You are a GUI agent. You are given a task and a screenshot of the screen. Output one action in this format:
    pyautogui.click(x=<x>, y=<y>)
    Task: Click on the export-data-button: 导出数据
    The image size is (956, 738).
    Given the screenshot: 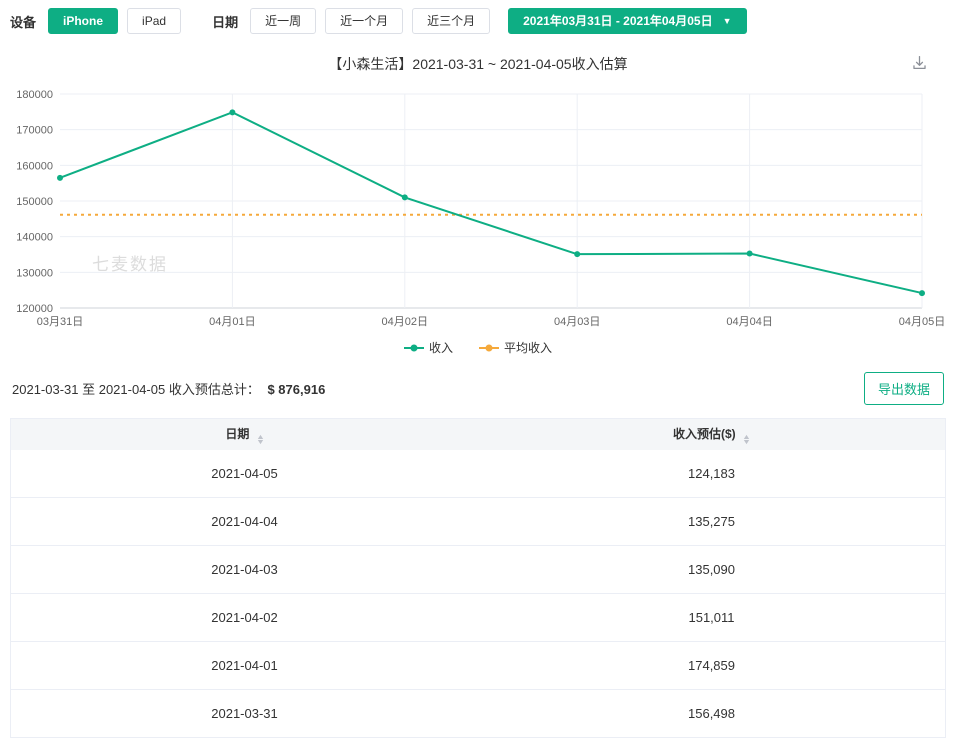 What is the action you would take?
    pyautogui.click(x=903, y=388)
    